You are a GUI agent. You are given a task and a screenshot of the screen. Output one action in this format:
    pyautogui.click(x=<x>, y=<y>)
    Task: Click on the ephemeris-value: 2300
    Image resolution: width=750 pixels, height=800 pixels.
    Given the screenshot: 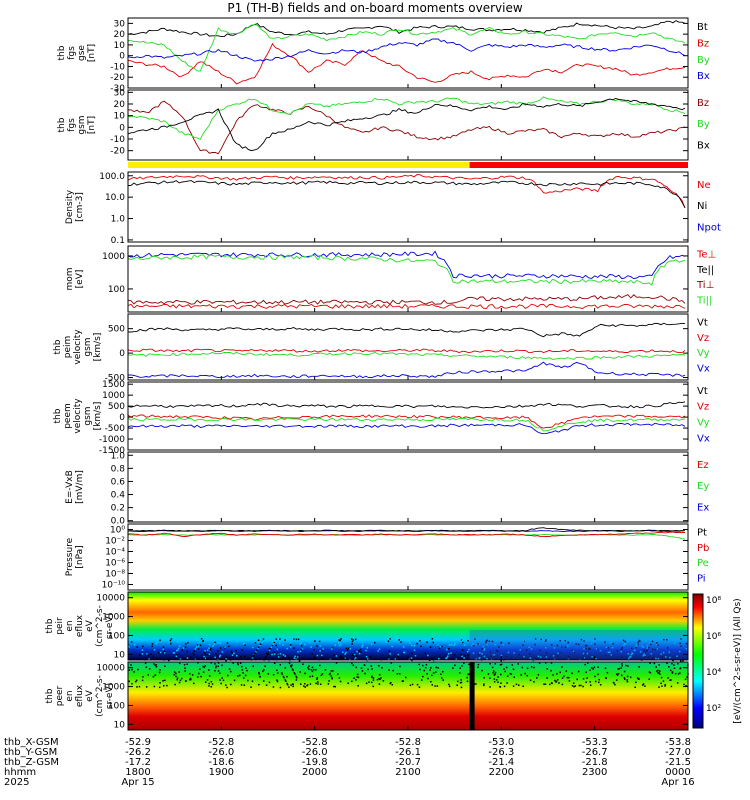 What is the action you would take?
    pyautogui.click(x=594, y=772)
    